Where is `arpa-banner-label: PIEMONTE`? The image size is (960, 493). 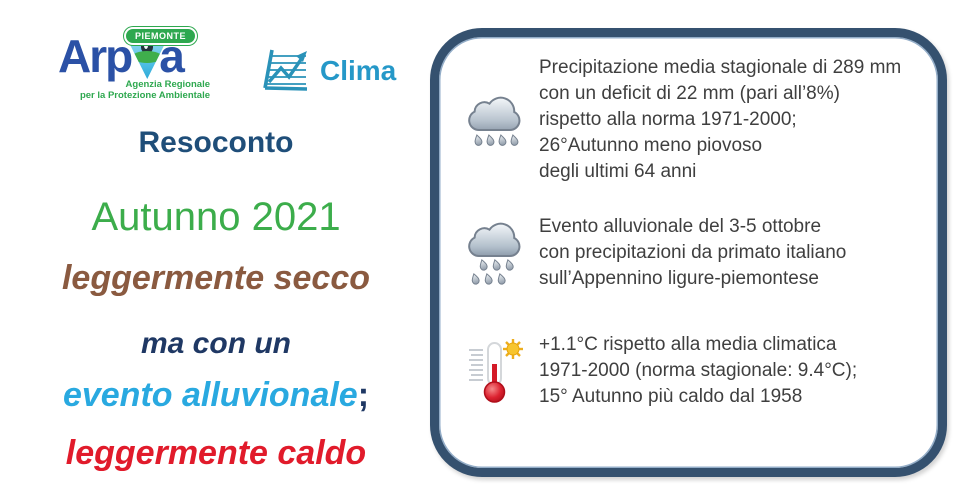
arpa-banner-label: PIEMONTE is located at coordinates (161, 36).